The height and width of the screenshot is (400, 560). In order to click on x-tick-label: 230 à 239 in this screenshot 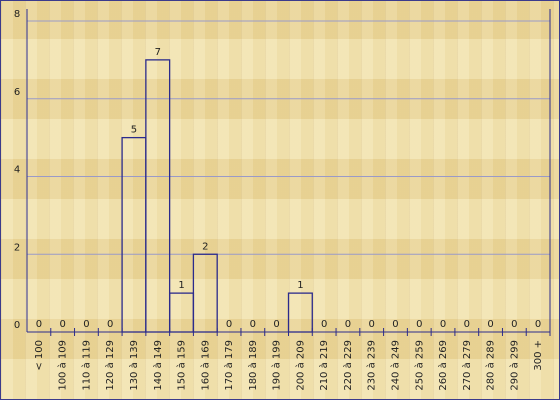, I will do `click(372, 365)`.